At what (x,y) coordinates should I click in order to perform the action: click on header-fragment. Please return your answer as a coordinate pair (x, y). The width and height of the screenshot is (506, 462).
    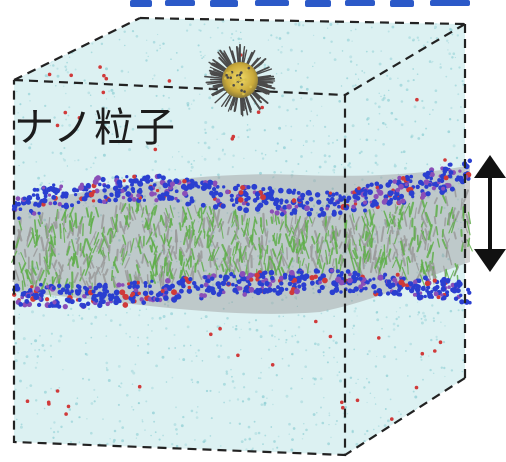
    Looking at the image, I should click on (300, 3).